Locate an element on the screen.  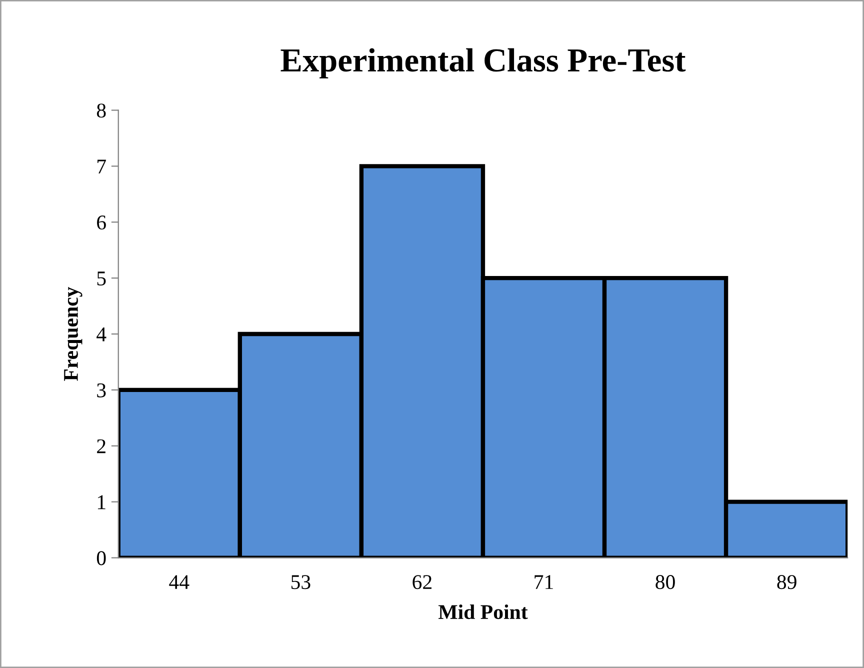
y-tick-label: 8 is located at coordinates (101, 111).